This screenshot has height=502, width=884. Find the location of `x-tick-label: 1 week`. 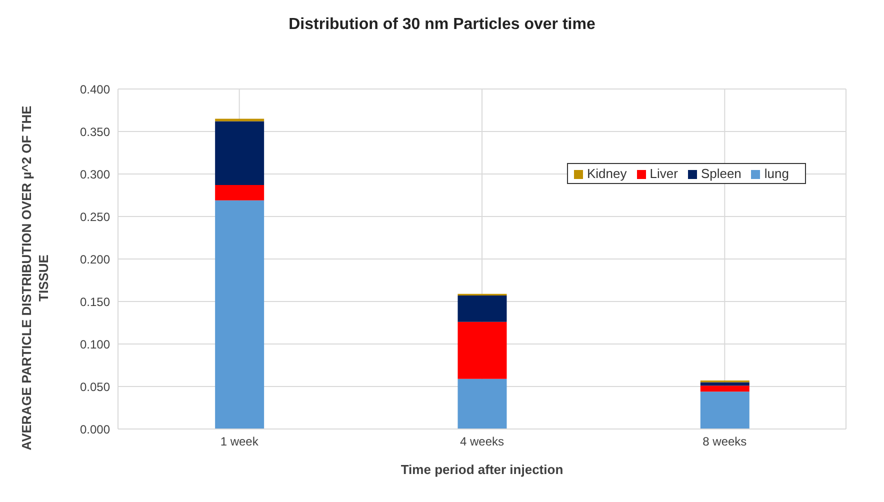

x-tick-label: 1 week is located at coordinates (240, 441).